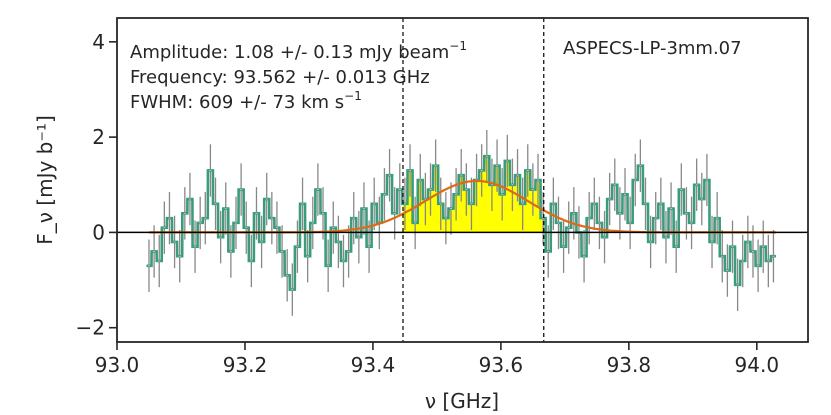 The height and width of the screenshot is (415, 831). Describe the element at coordinates (289, 52) in the screenshot. I see `amplitude-text: Amplitude: 1.08 +/- 0.13 mJy beam` at that location.